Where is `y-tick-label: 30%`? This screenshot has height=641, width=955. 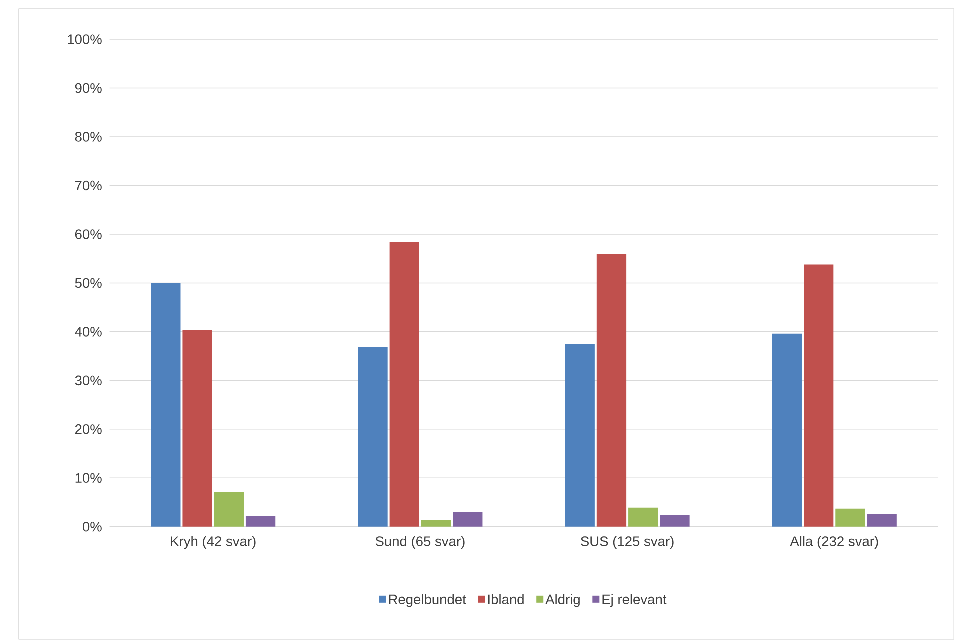
y-tick-label: 30% is located at coordinates (88, 381).